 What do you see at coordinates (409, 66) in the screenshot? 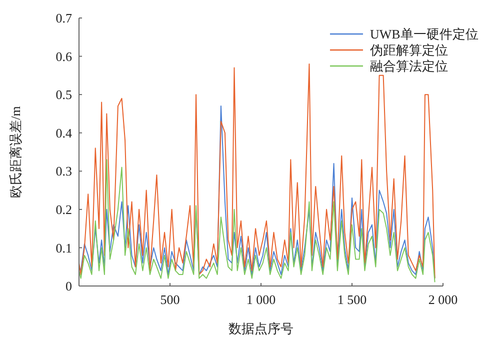
I see `legend-label: 融合算法定位` at bounding box center [409, 66].